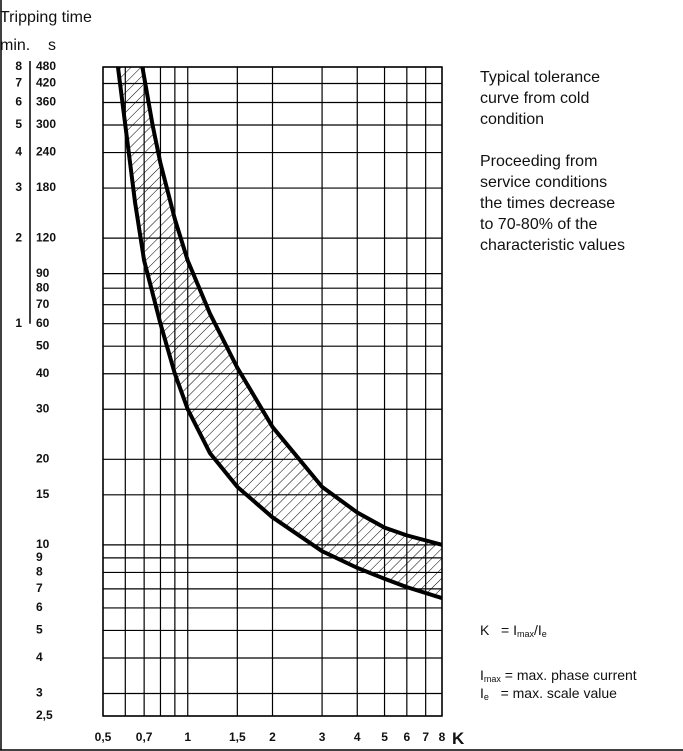  What do you see at coordinates (498, 630) in the screenshot?
I see `formula-part: K = I` at bounding box center [498, 630].